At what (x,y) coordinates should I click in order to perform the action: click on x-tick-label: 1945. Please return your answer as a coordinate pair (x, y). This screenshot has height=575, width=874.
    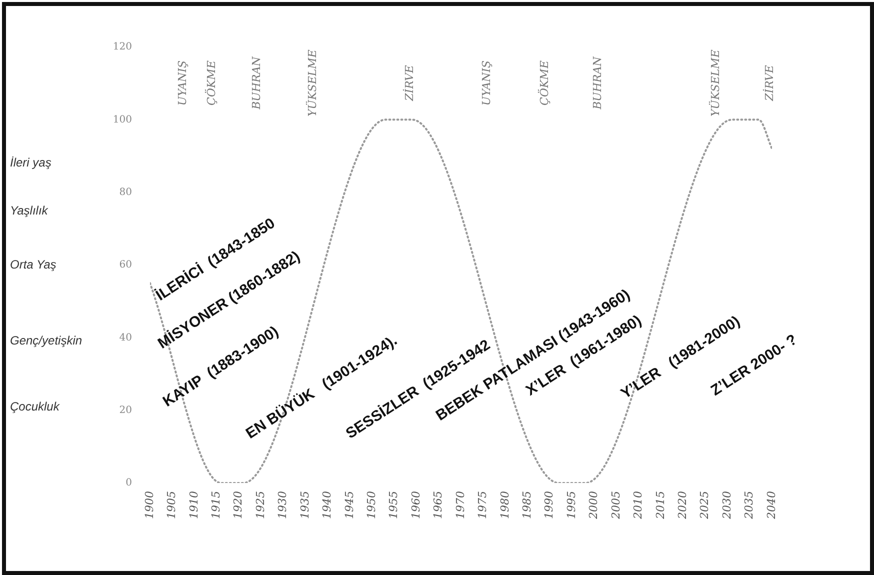
    Looking at the image, I should click on (349, 505).